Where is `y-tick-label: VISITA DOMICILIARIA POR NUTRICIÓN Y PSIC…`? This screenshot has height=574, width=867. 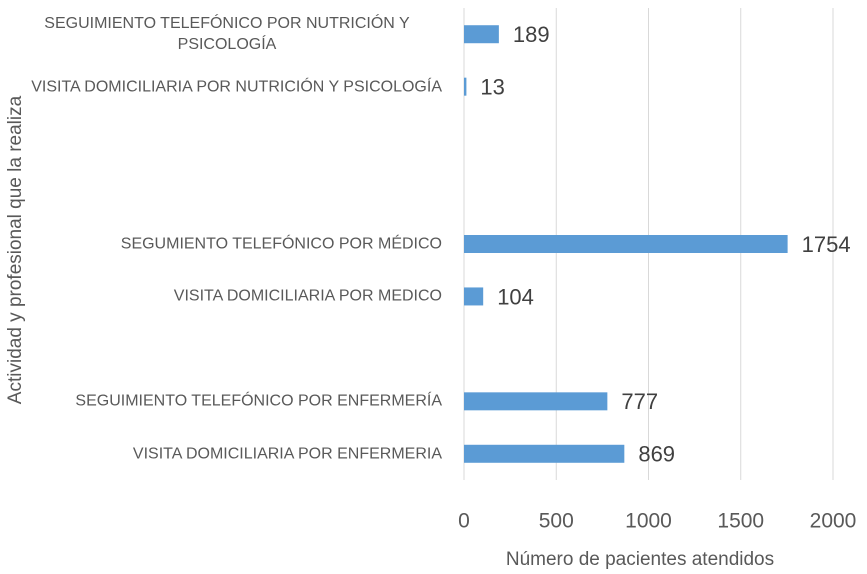
y-tick-label: VISITA DOMICILIARIA POR NUTRICIÓN Y PSIC… is located at coordinates (236, 87).